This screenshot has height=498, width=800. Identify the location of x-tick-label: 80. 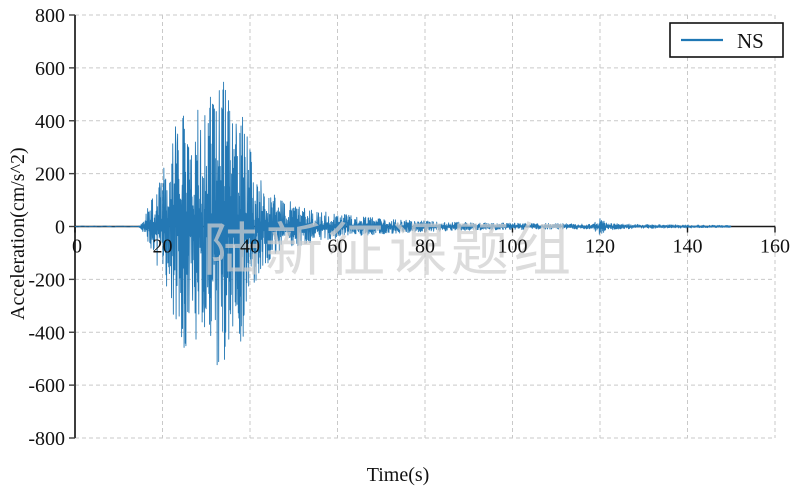
(425, 247).